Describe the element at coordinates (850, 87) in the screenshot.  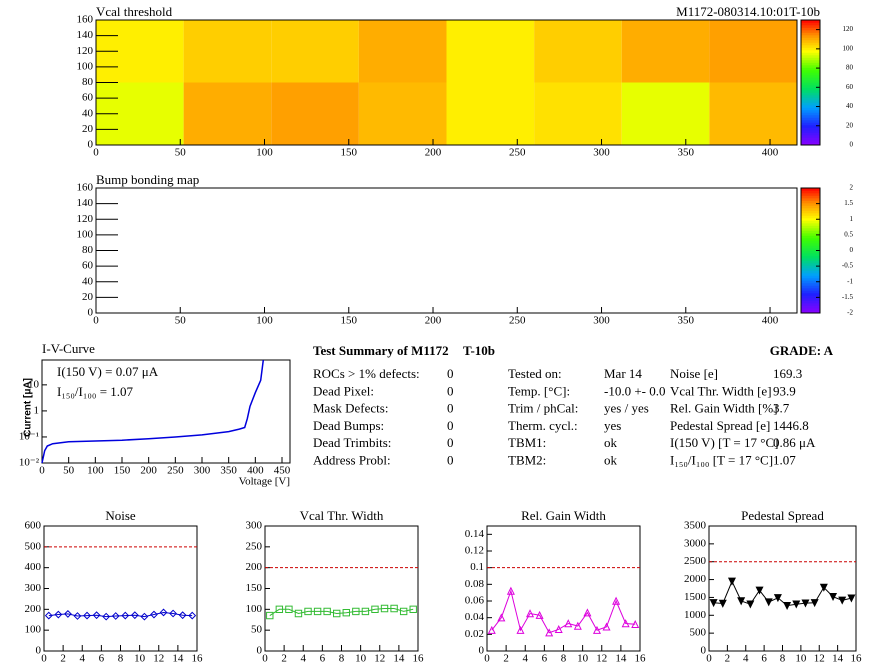
I see `colorbar-label: 60` at that location.